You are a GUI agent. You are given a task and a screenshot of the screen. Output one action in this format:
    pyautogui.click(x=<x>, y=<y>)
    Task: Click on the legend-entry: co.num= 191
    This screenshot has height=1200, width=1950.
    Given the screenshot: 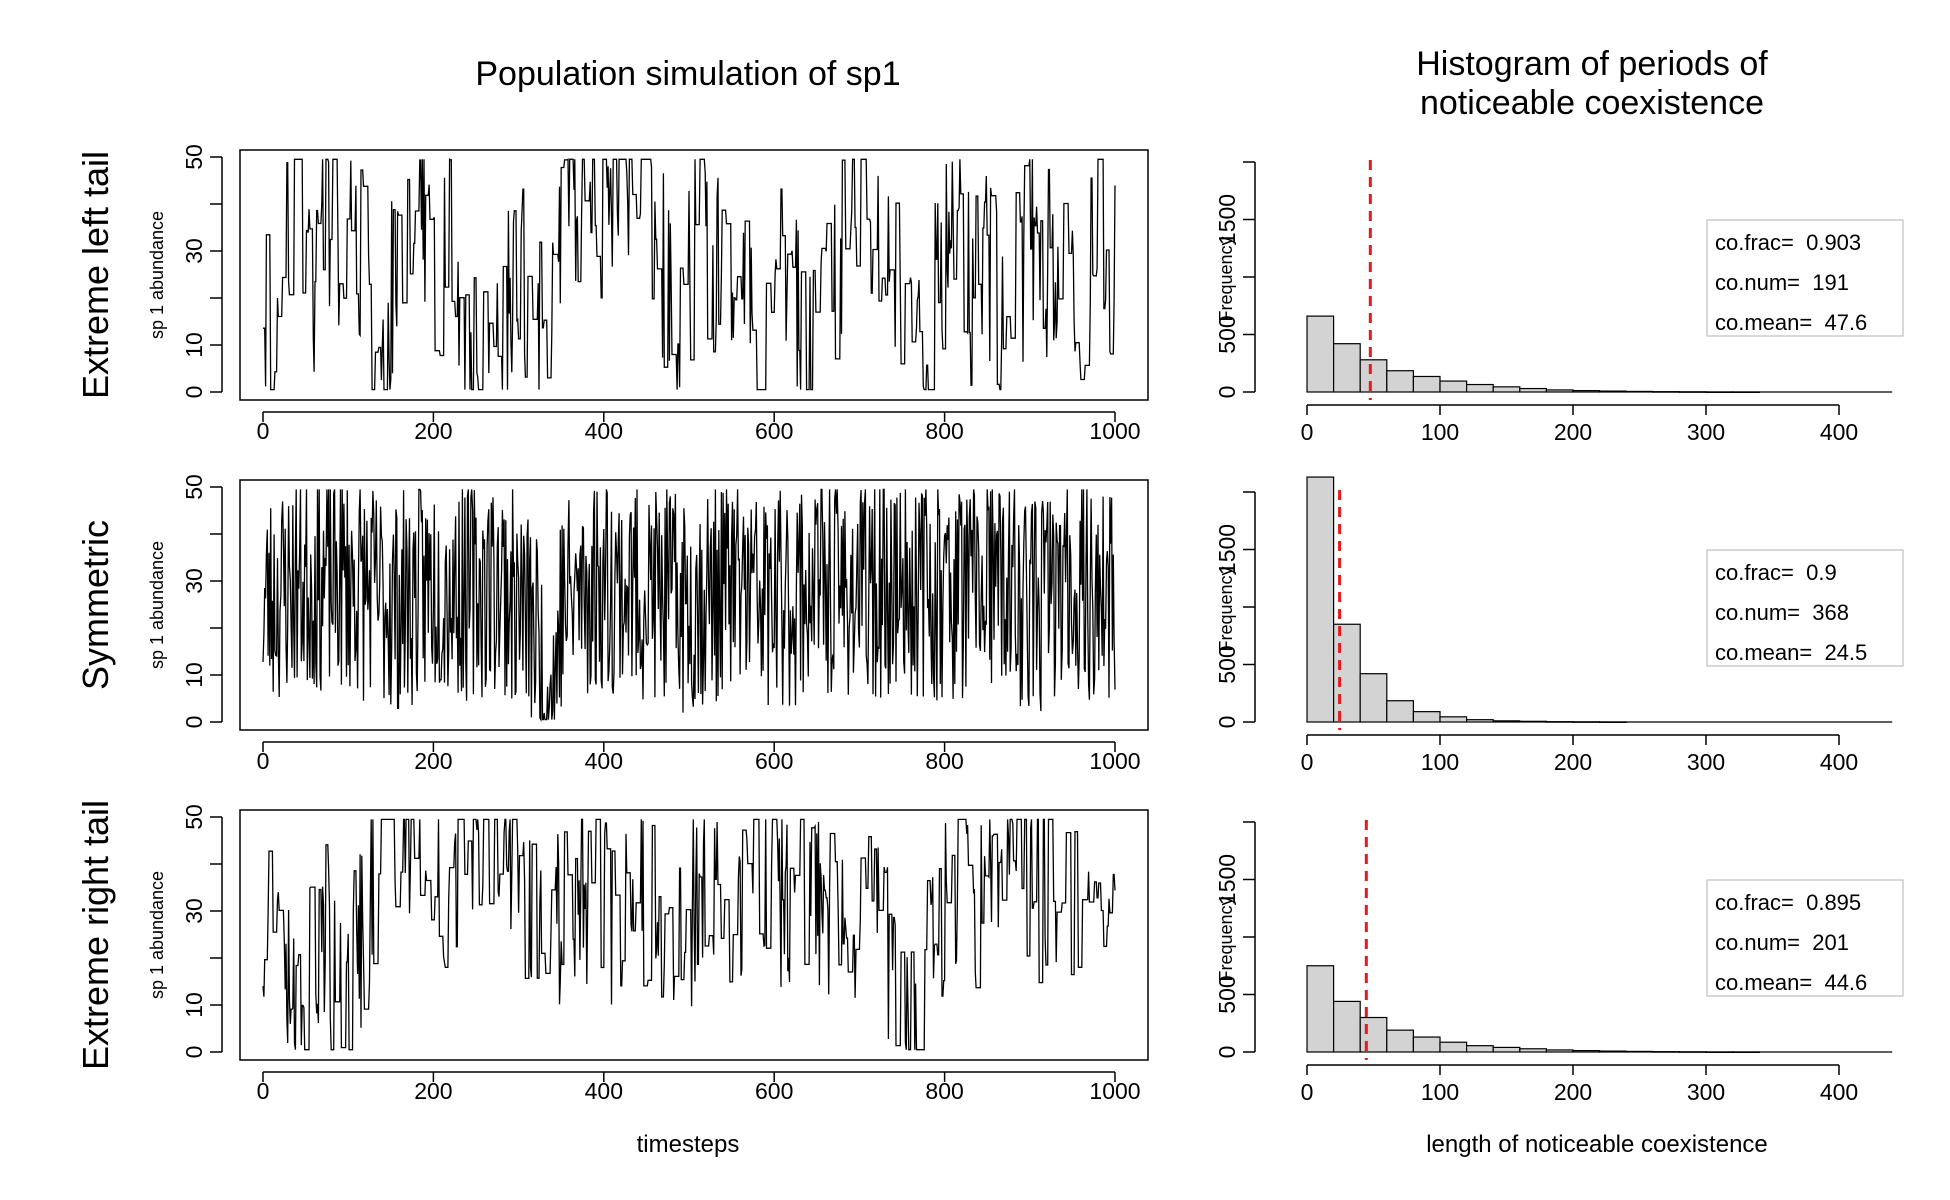 What is the action you would take?
    pyautogui.click(x=1782, y=282)
    